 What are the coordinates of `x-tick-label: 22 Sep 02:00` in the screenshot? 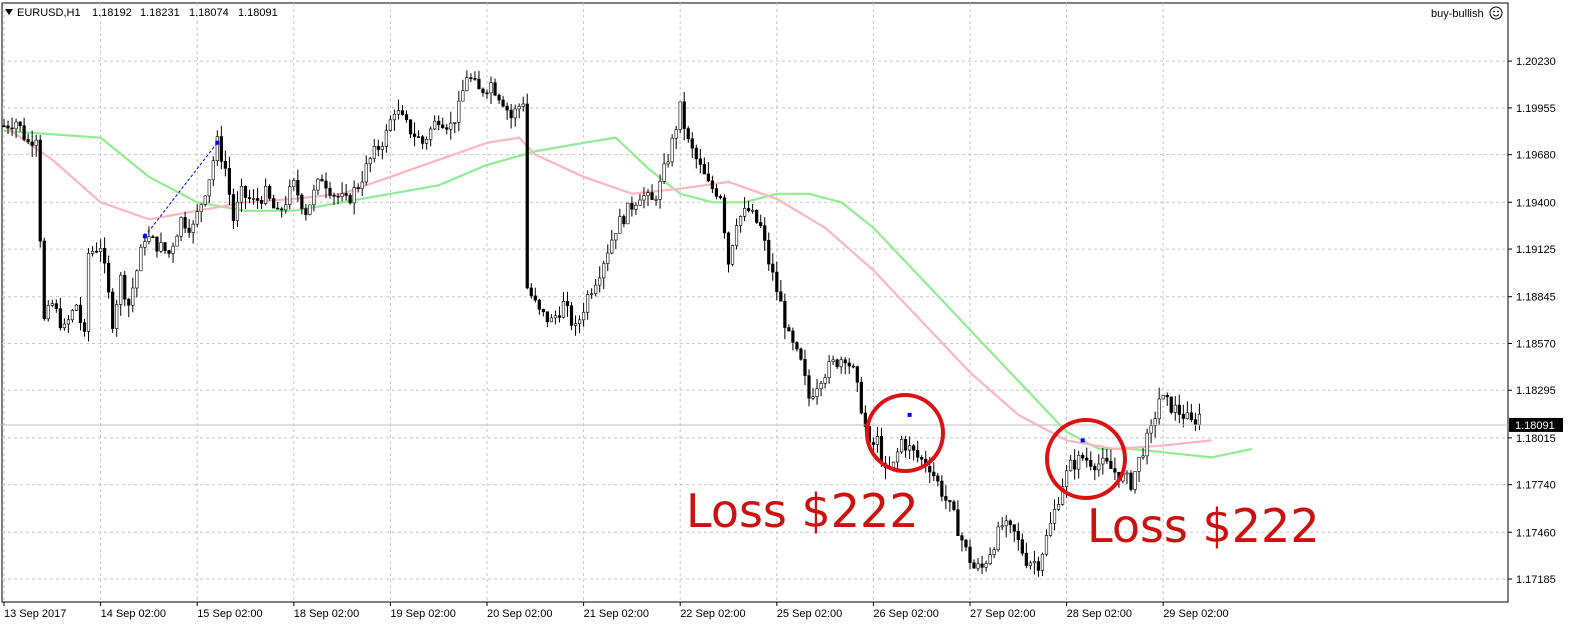 It's located at (712, 614).